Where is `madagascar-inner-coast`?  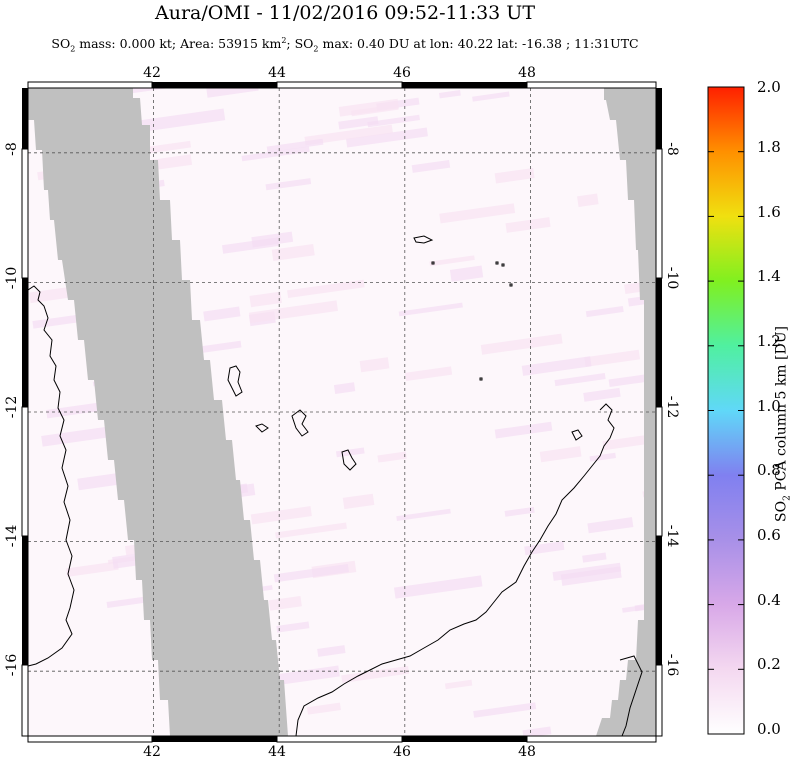
madagascar-inner-coast is located at coordinates (631, 695).